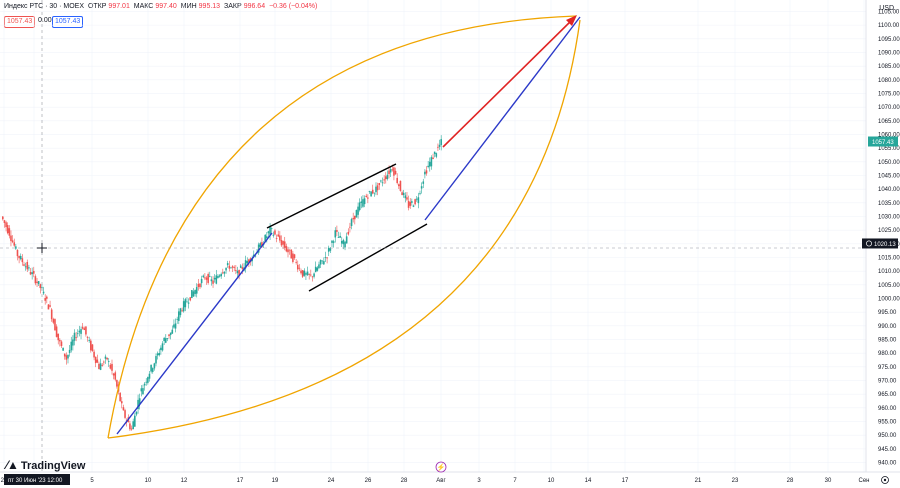 Image resolution: width=900 pixels, height=488 pixels. What do you see at coordinates (886, 8) in the screenshot?
I see `currency-label: USD` at bounding box center [886, 8].